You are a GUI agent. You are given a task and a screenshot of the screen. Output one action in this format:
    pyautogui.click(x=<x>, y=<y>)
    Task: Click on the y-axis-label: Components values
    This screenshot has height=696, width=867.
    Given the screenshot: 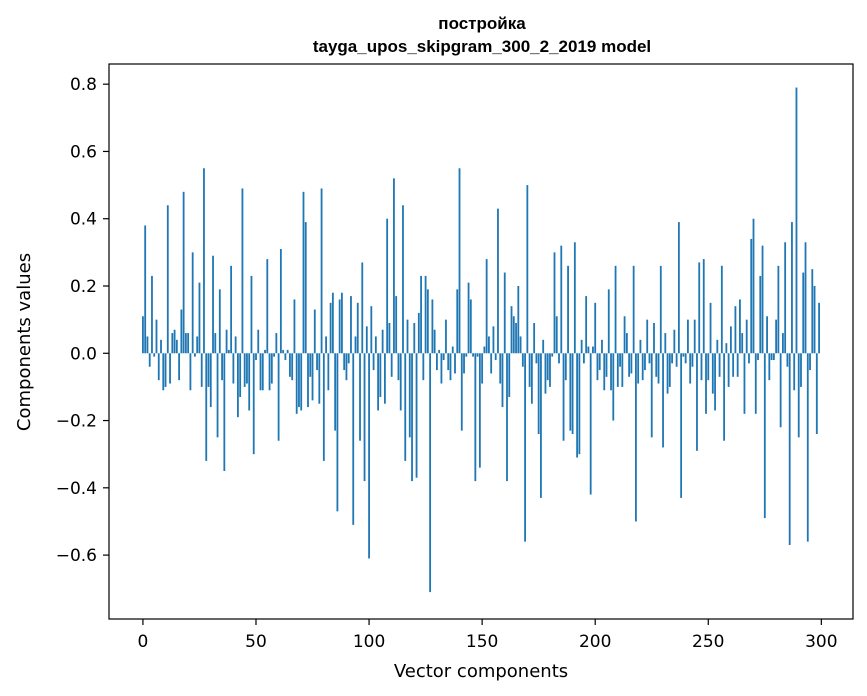 What is the action you would take?
    pyautogui.click(x=24, y=342)
    